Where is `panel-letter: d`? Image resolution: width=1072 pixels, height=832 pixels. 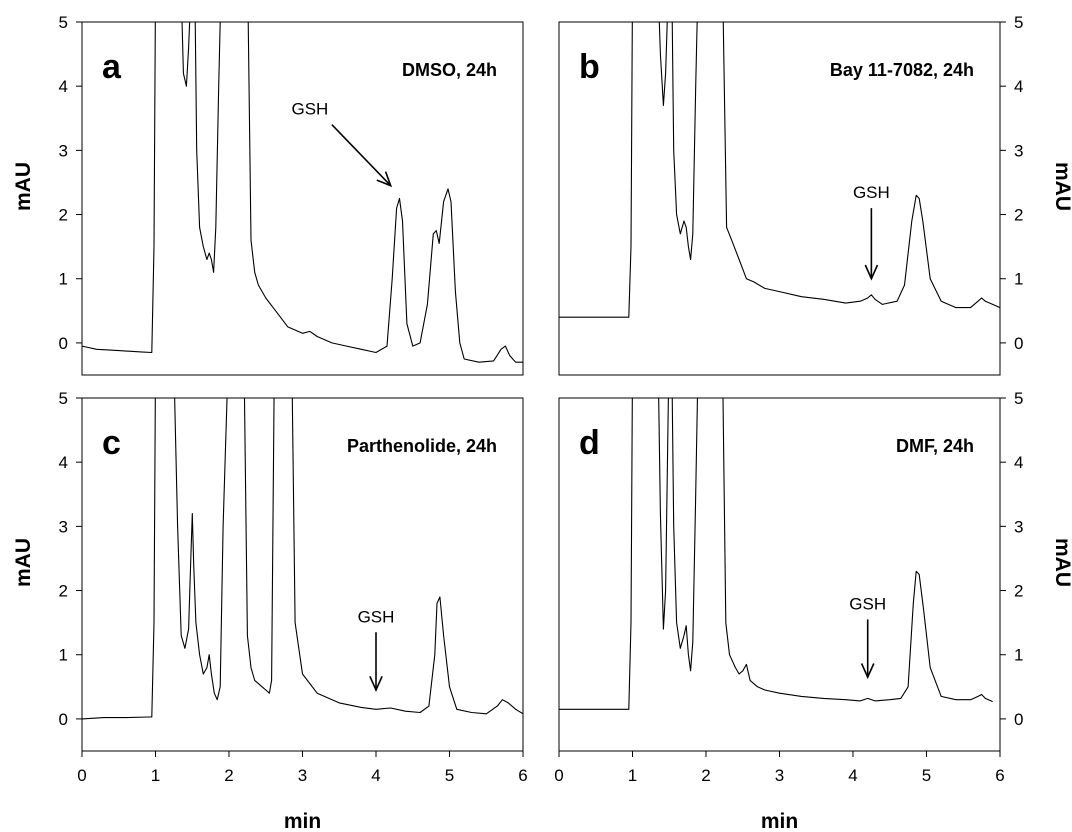
panel-letter: d is located at coordinates (589, 443).